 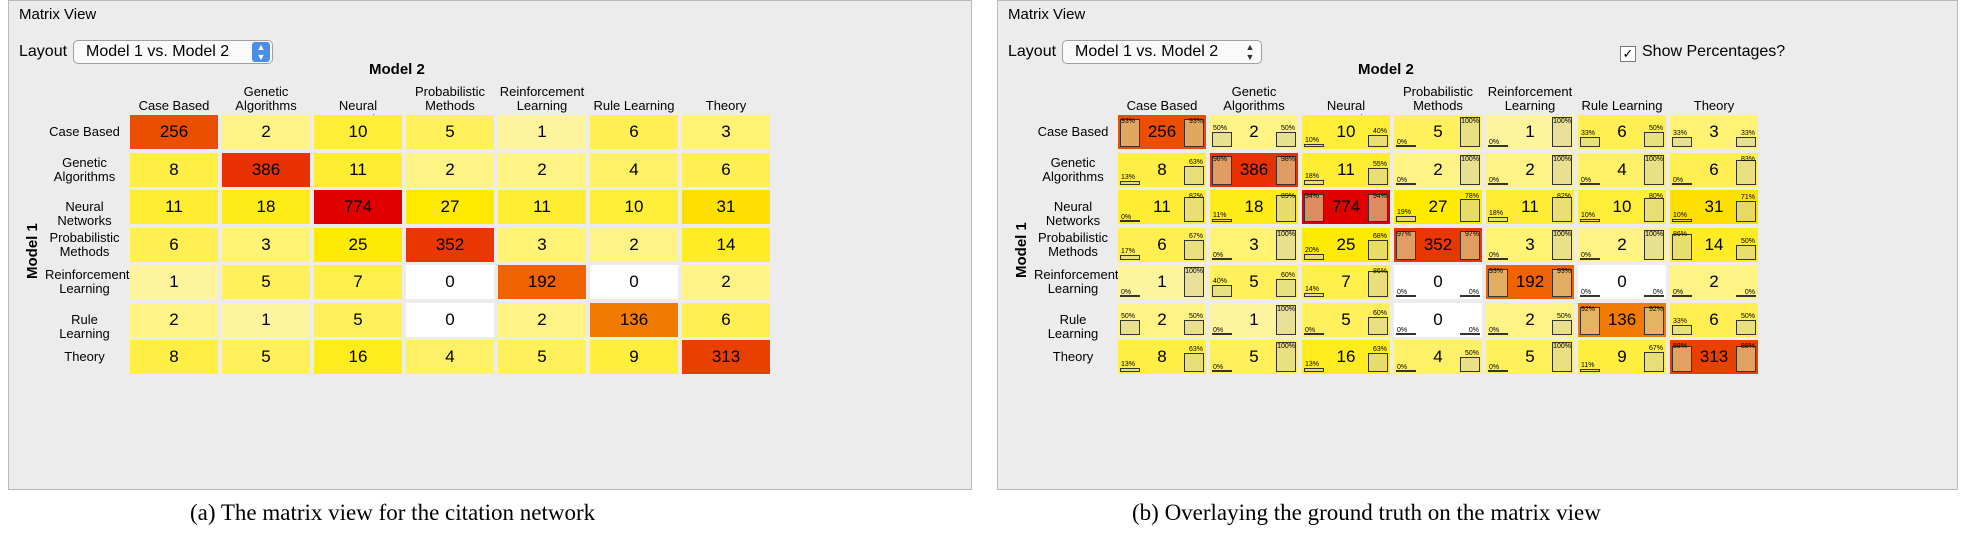 I want to click on matrix-cell: 6 33% 50%, so click(x=1714, y=319).